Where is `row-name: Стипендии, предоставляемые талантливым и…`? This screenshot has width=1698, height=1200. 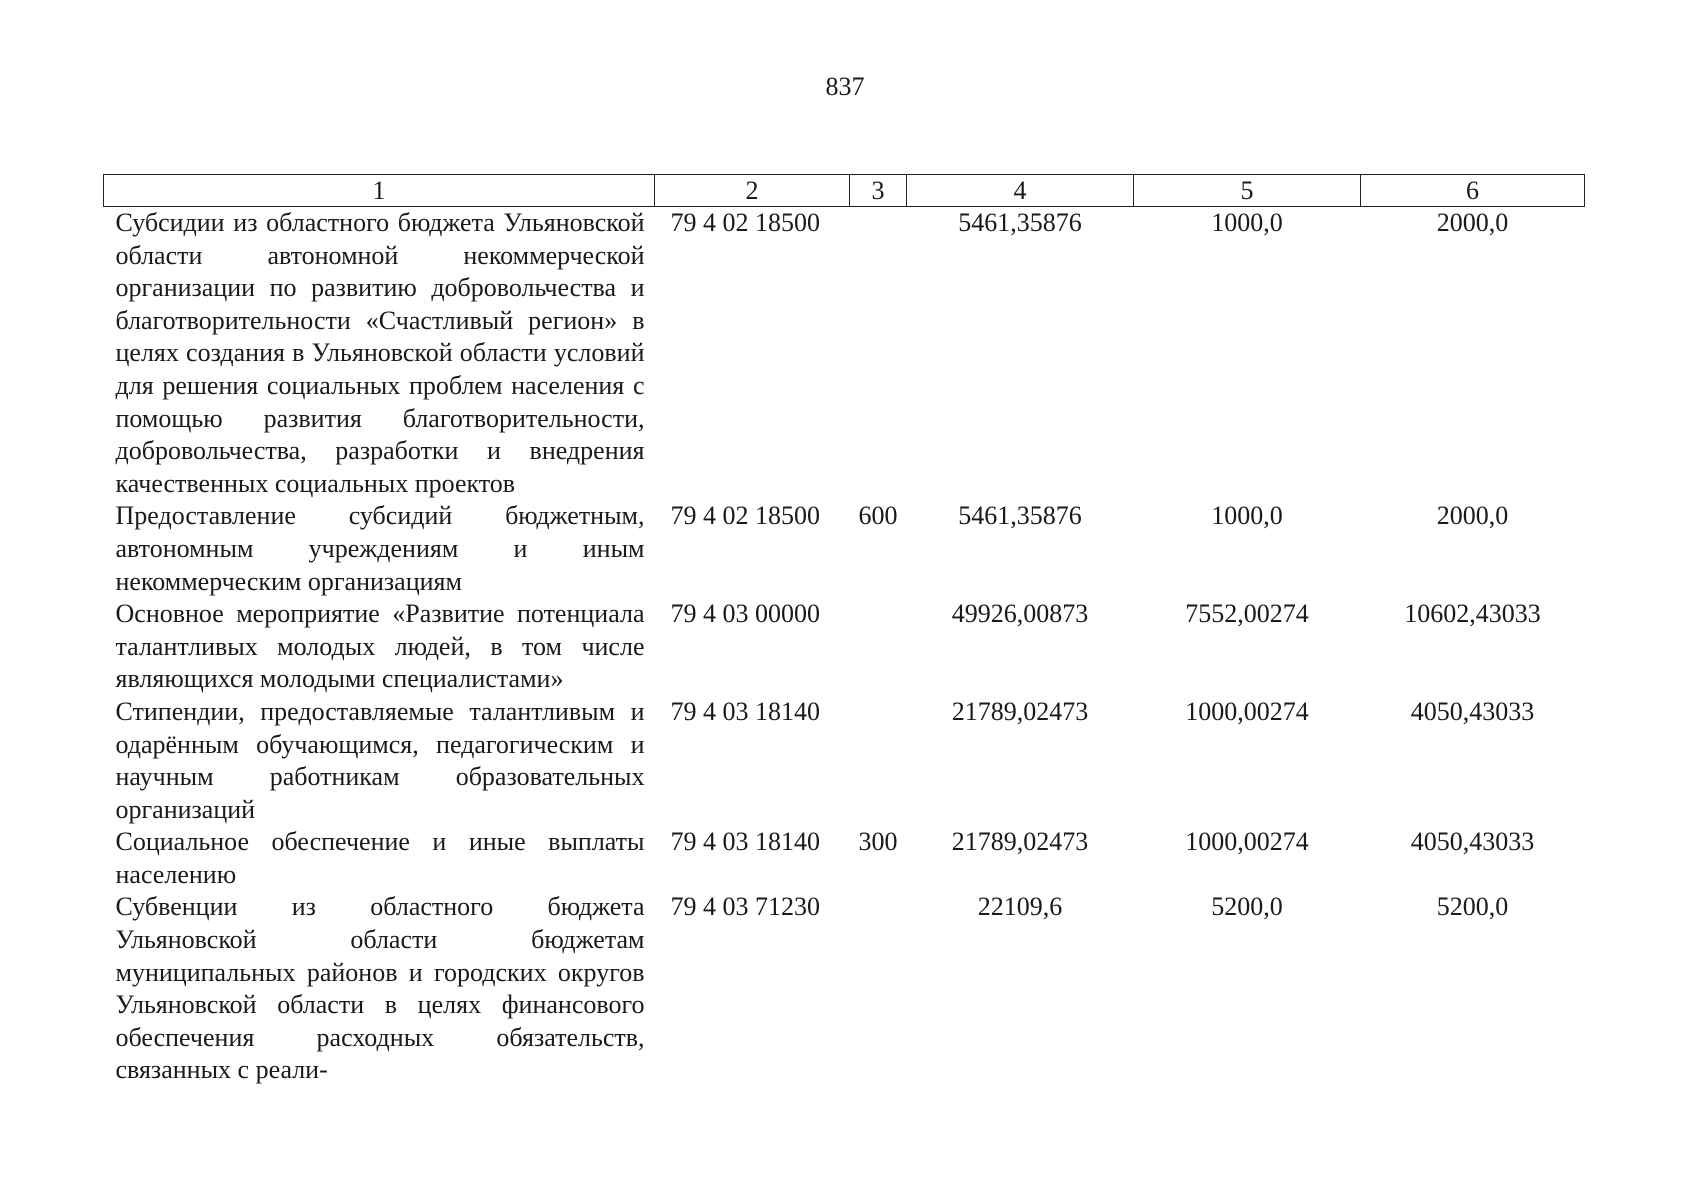 row-name: Стипендии, предоставляемые талантливым и… is located at coordinates (380, 760).